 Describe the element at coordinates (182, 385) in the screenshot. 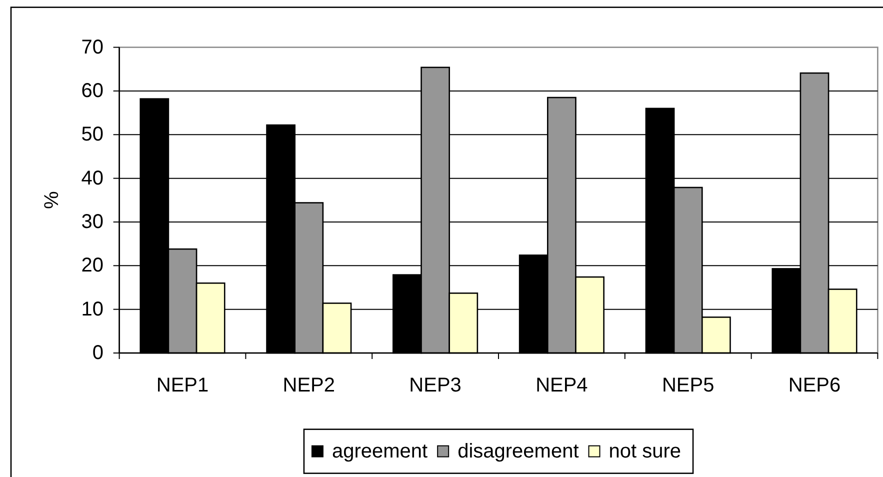

I see `x-tick-label: NEP1` at that location.